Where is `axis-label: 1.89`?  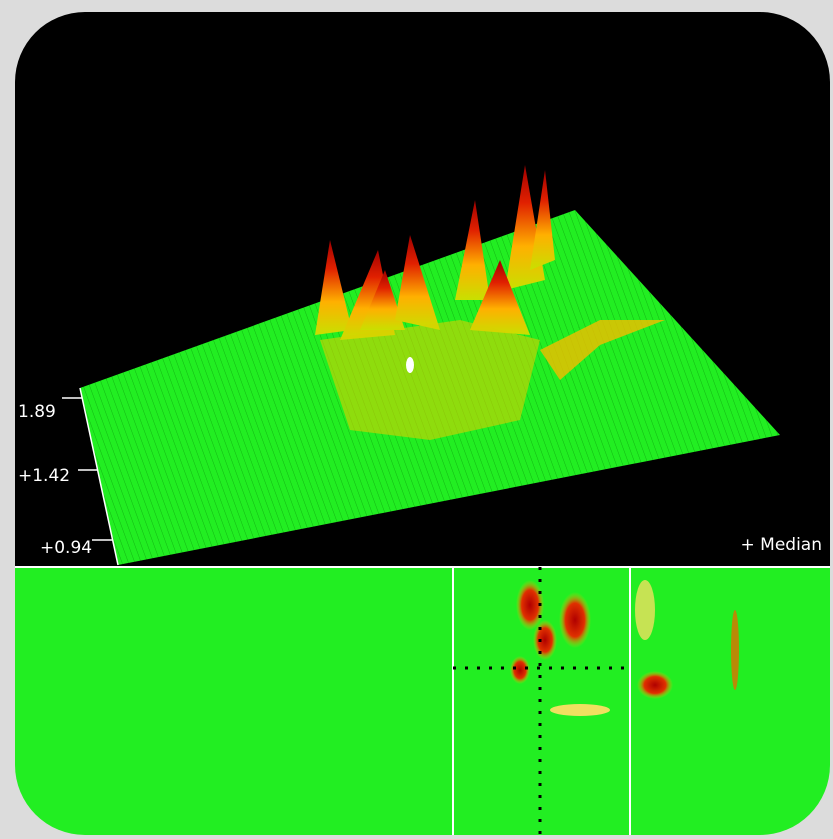
axis-label: 1.89 is located at coordinates (37, 412).